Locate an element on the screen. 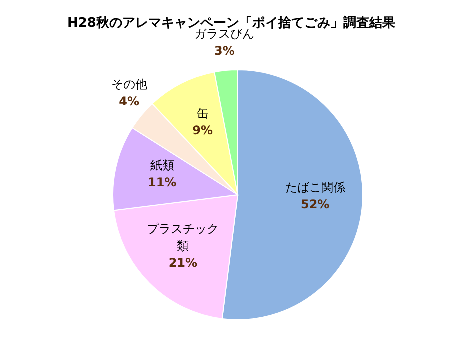 This screenshot has width=463, height=340. data-label: 4% is located at coordinates (129, 101).